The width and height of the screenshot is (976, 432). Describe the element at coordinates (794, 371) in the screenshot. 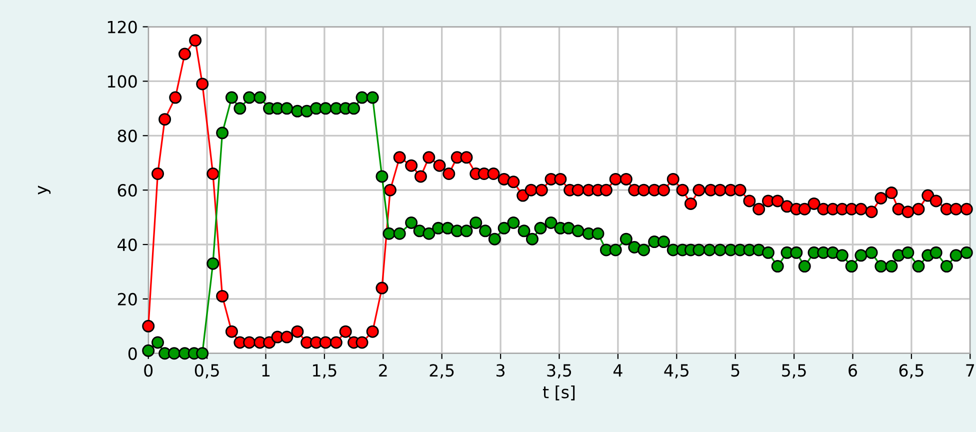

I see `x-tick-label: 5,5` at that location.